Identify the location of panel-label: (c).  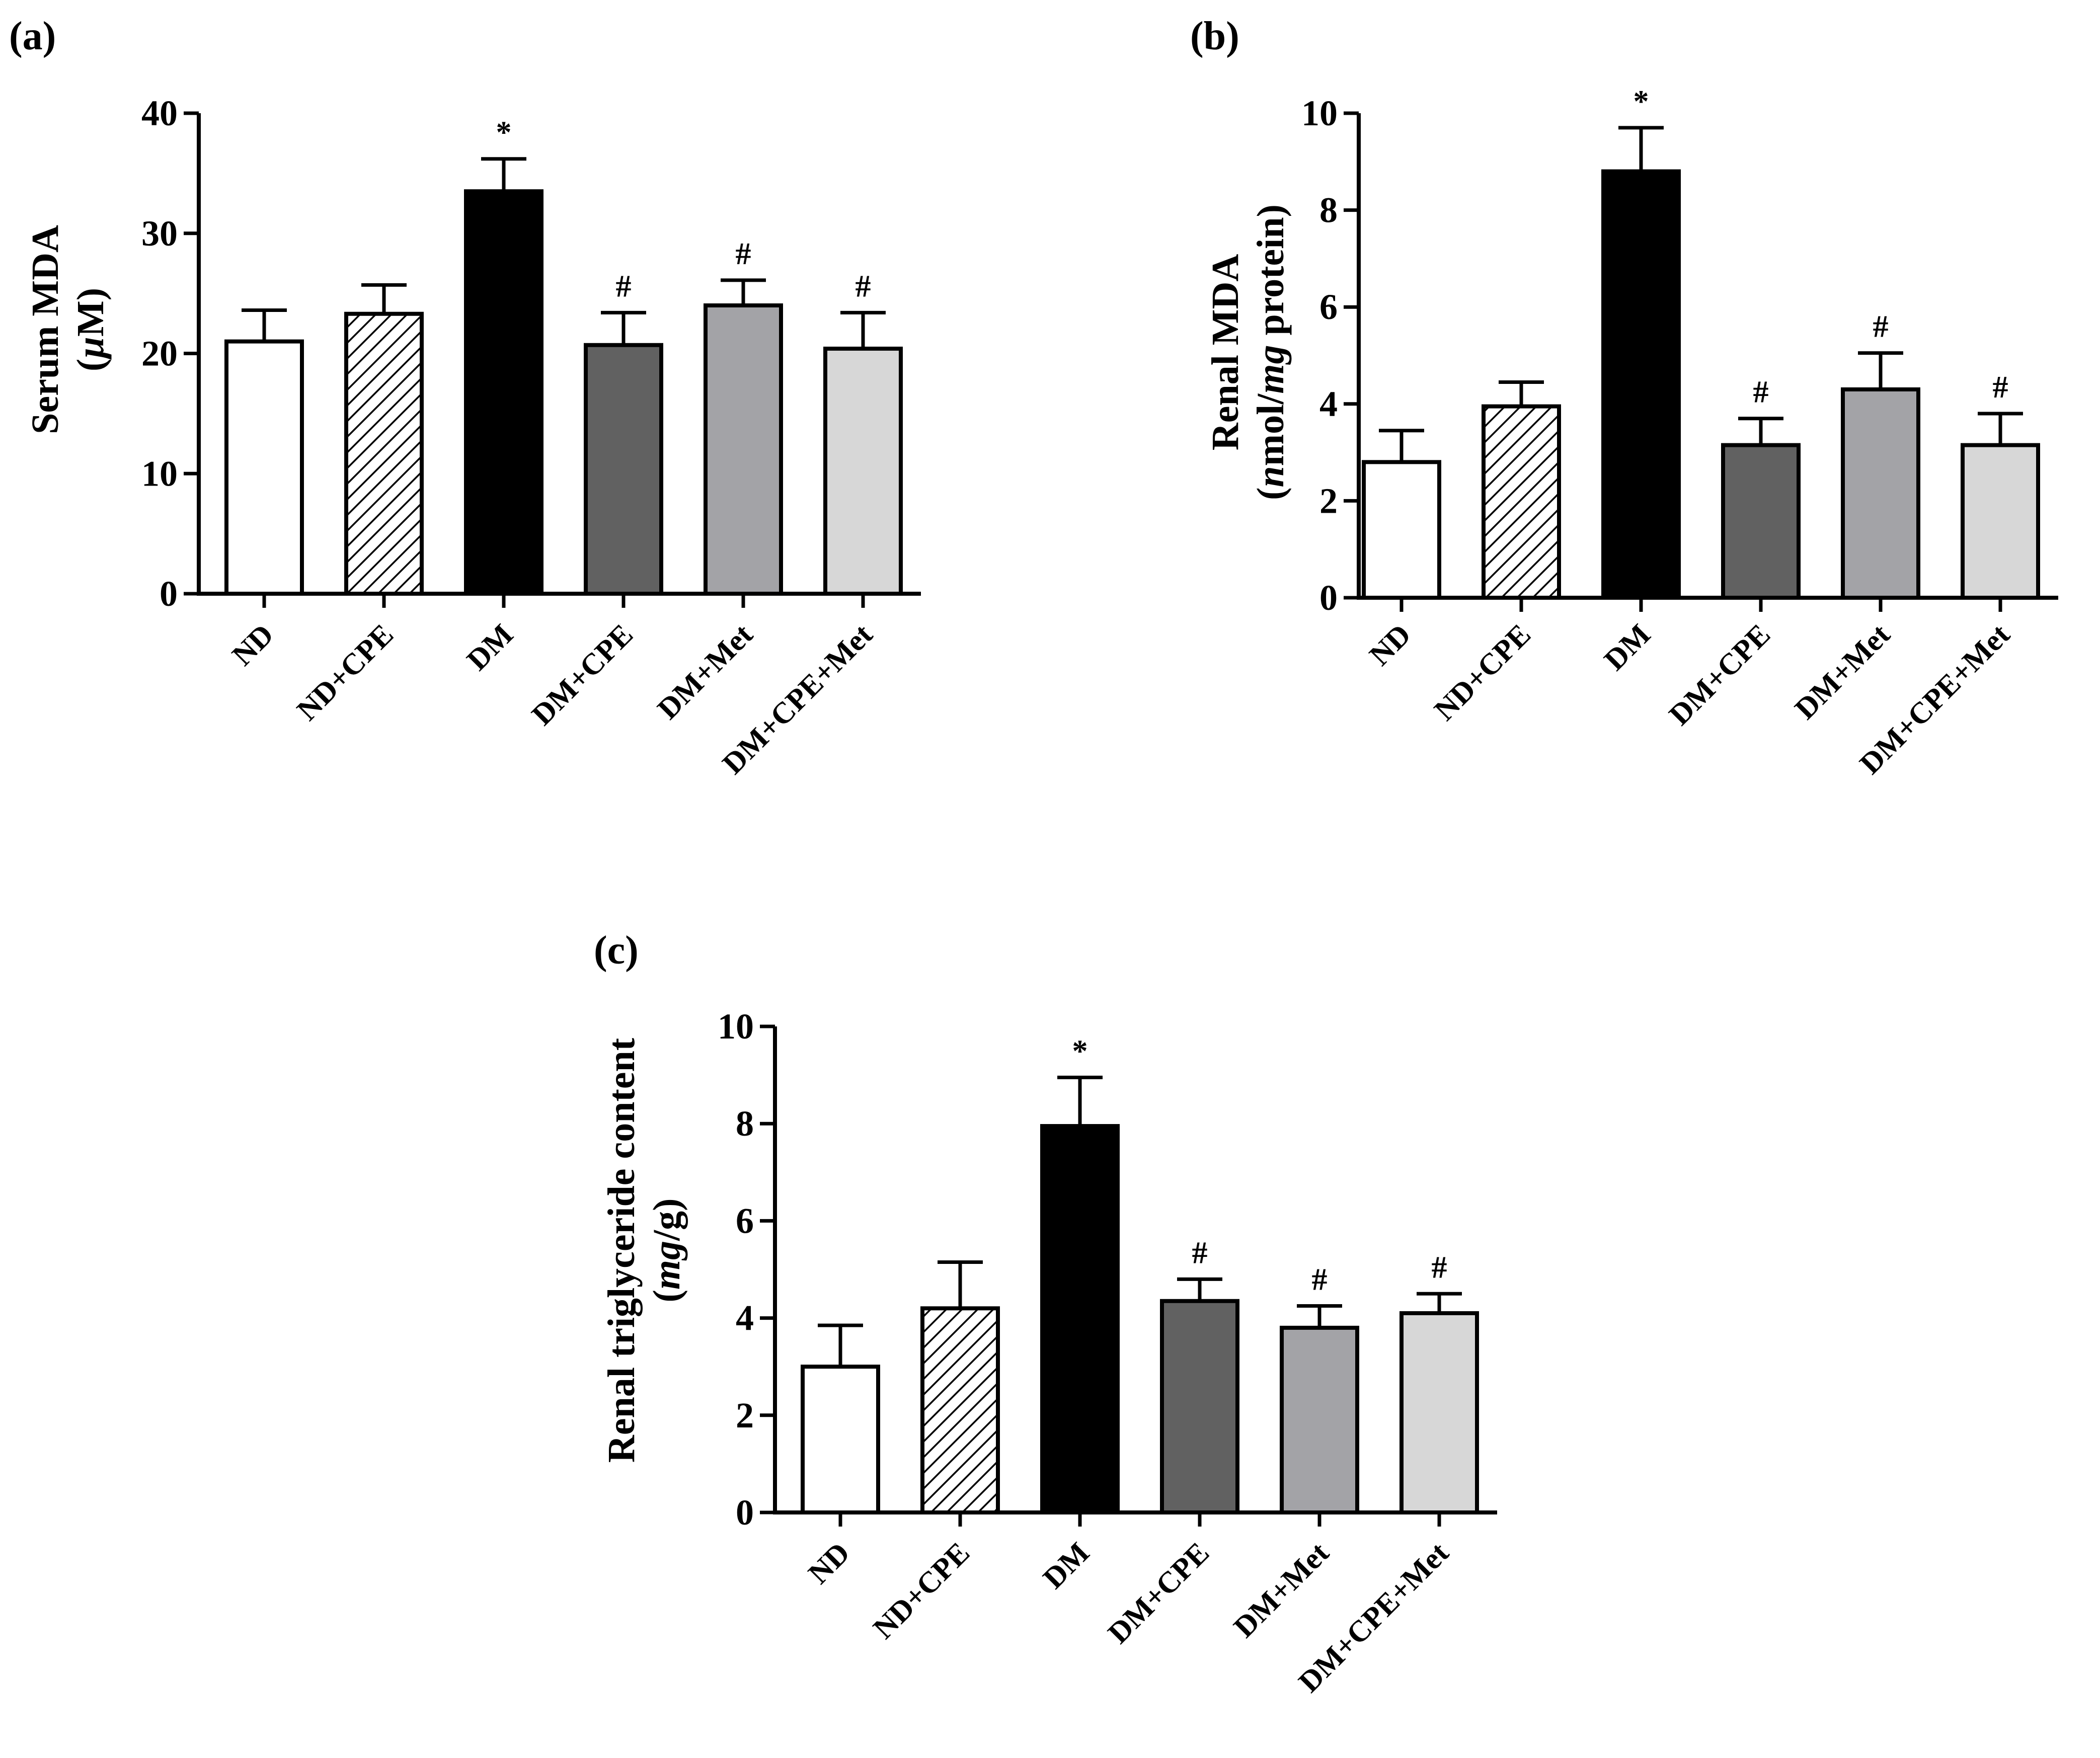
(616, 950).